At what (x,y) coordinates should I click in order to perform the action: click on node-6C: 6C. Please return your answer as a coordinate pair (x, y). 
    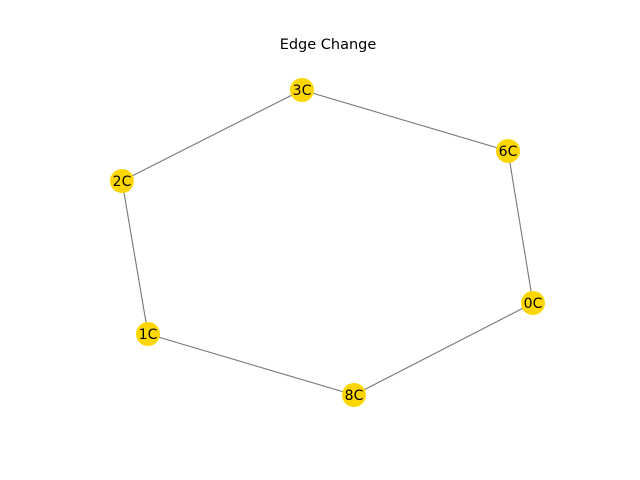
    Looking at the image, I should click on (508, 151).